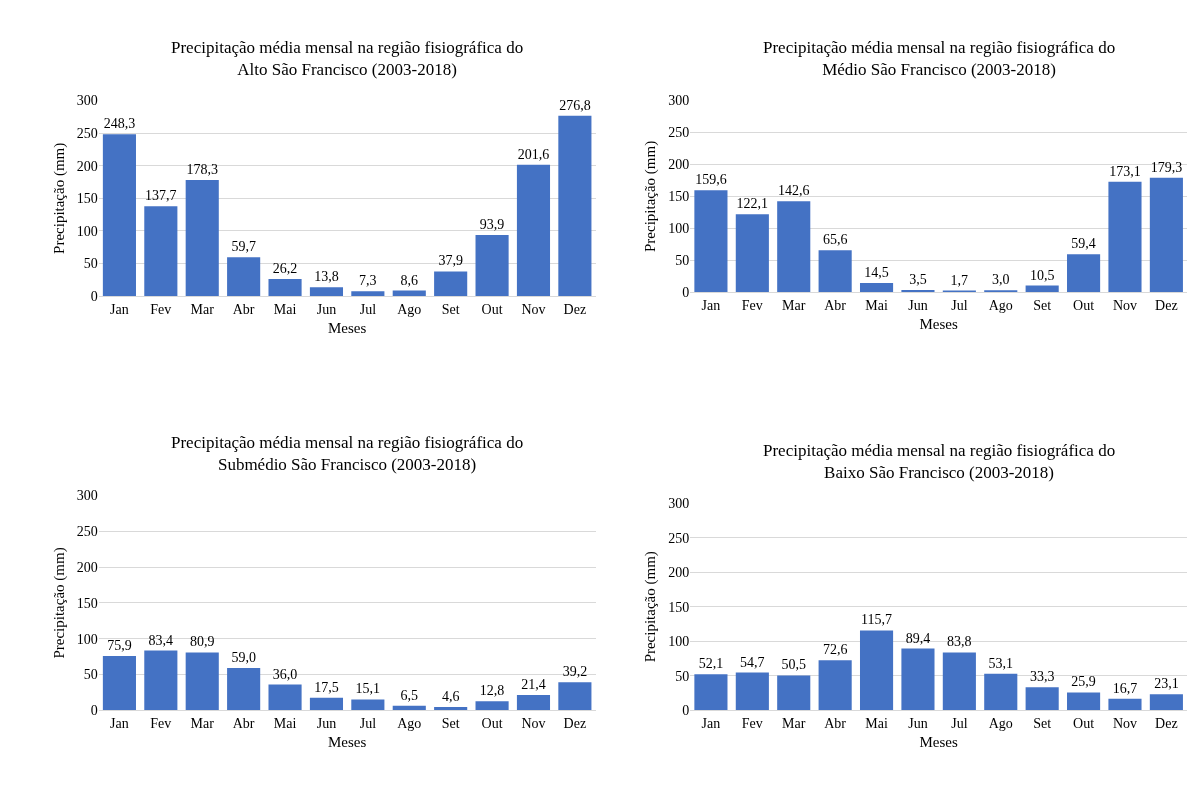 This screenshot has height=805, width=1203. What do you see at coordinates (959, 280) in the screenshot?
I see `data-label: 1,7` at bounding box center [959, 280].